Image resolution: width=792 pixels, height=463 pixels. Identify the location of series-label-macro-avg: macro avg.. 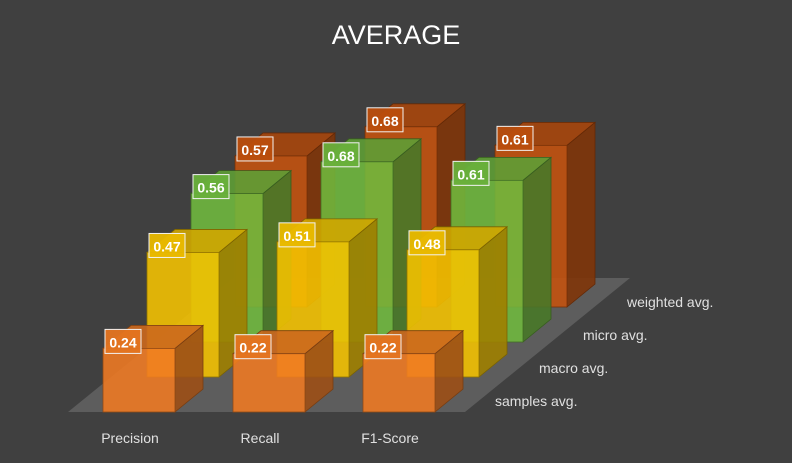
(573, 368).